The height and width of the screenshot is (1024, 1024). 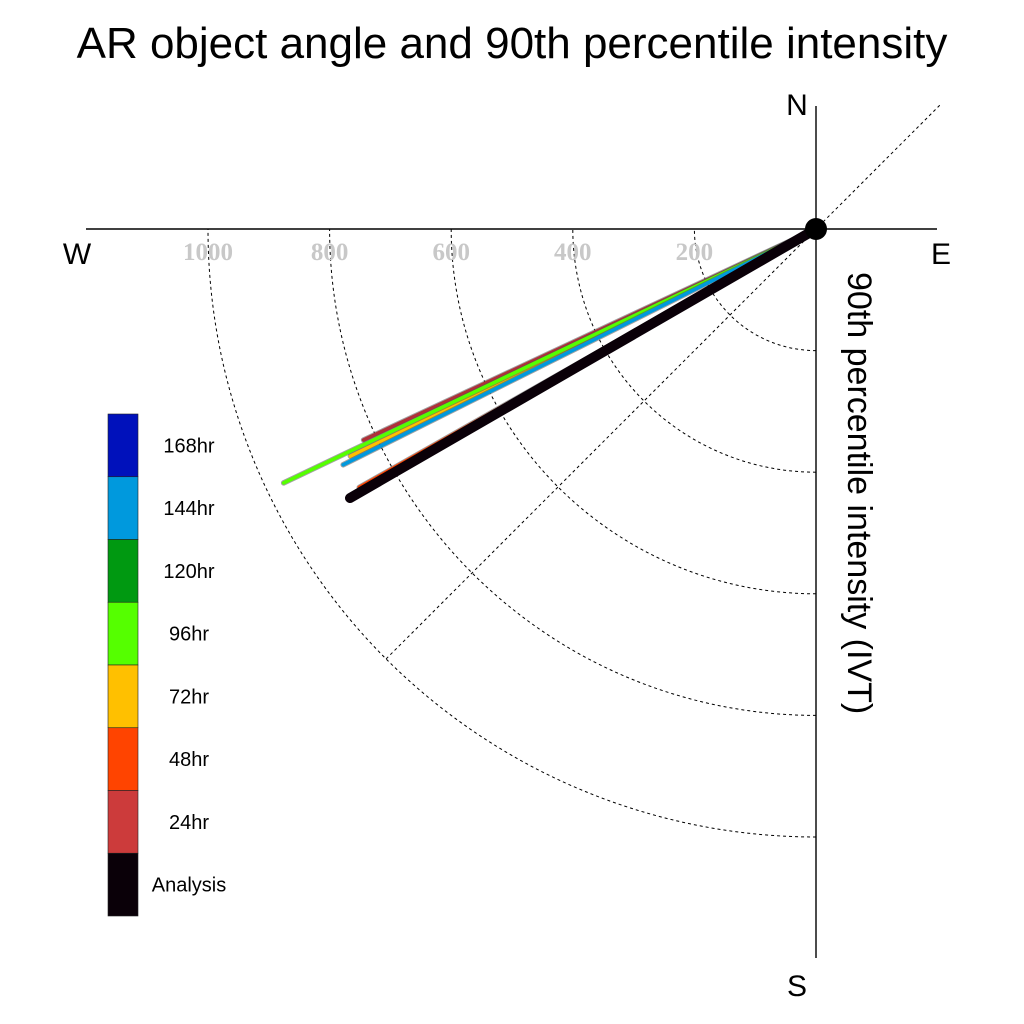 I want to click on legend-swatch-analysis, so click(x=123, y=884).